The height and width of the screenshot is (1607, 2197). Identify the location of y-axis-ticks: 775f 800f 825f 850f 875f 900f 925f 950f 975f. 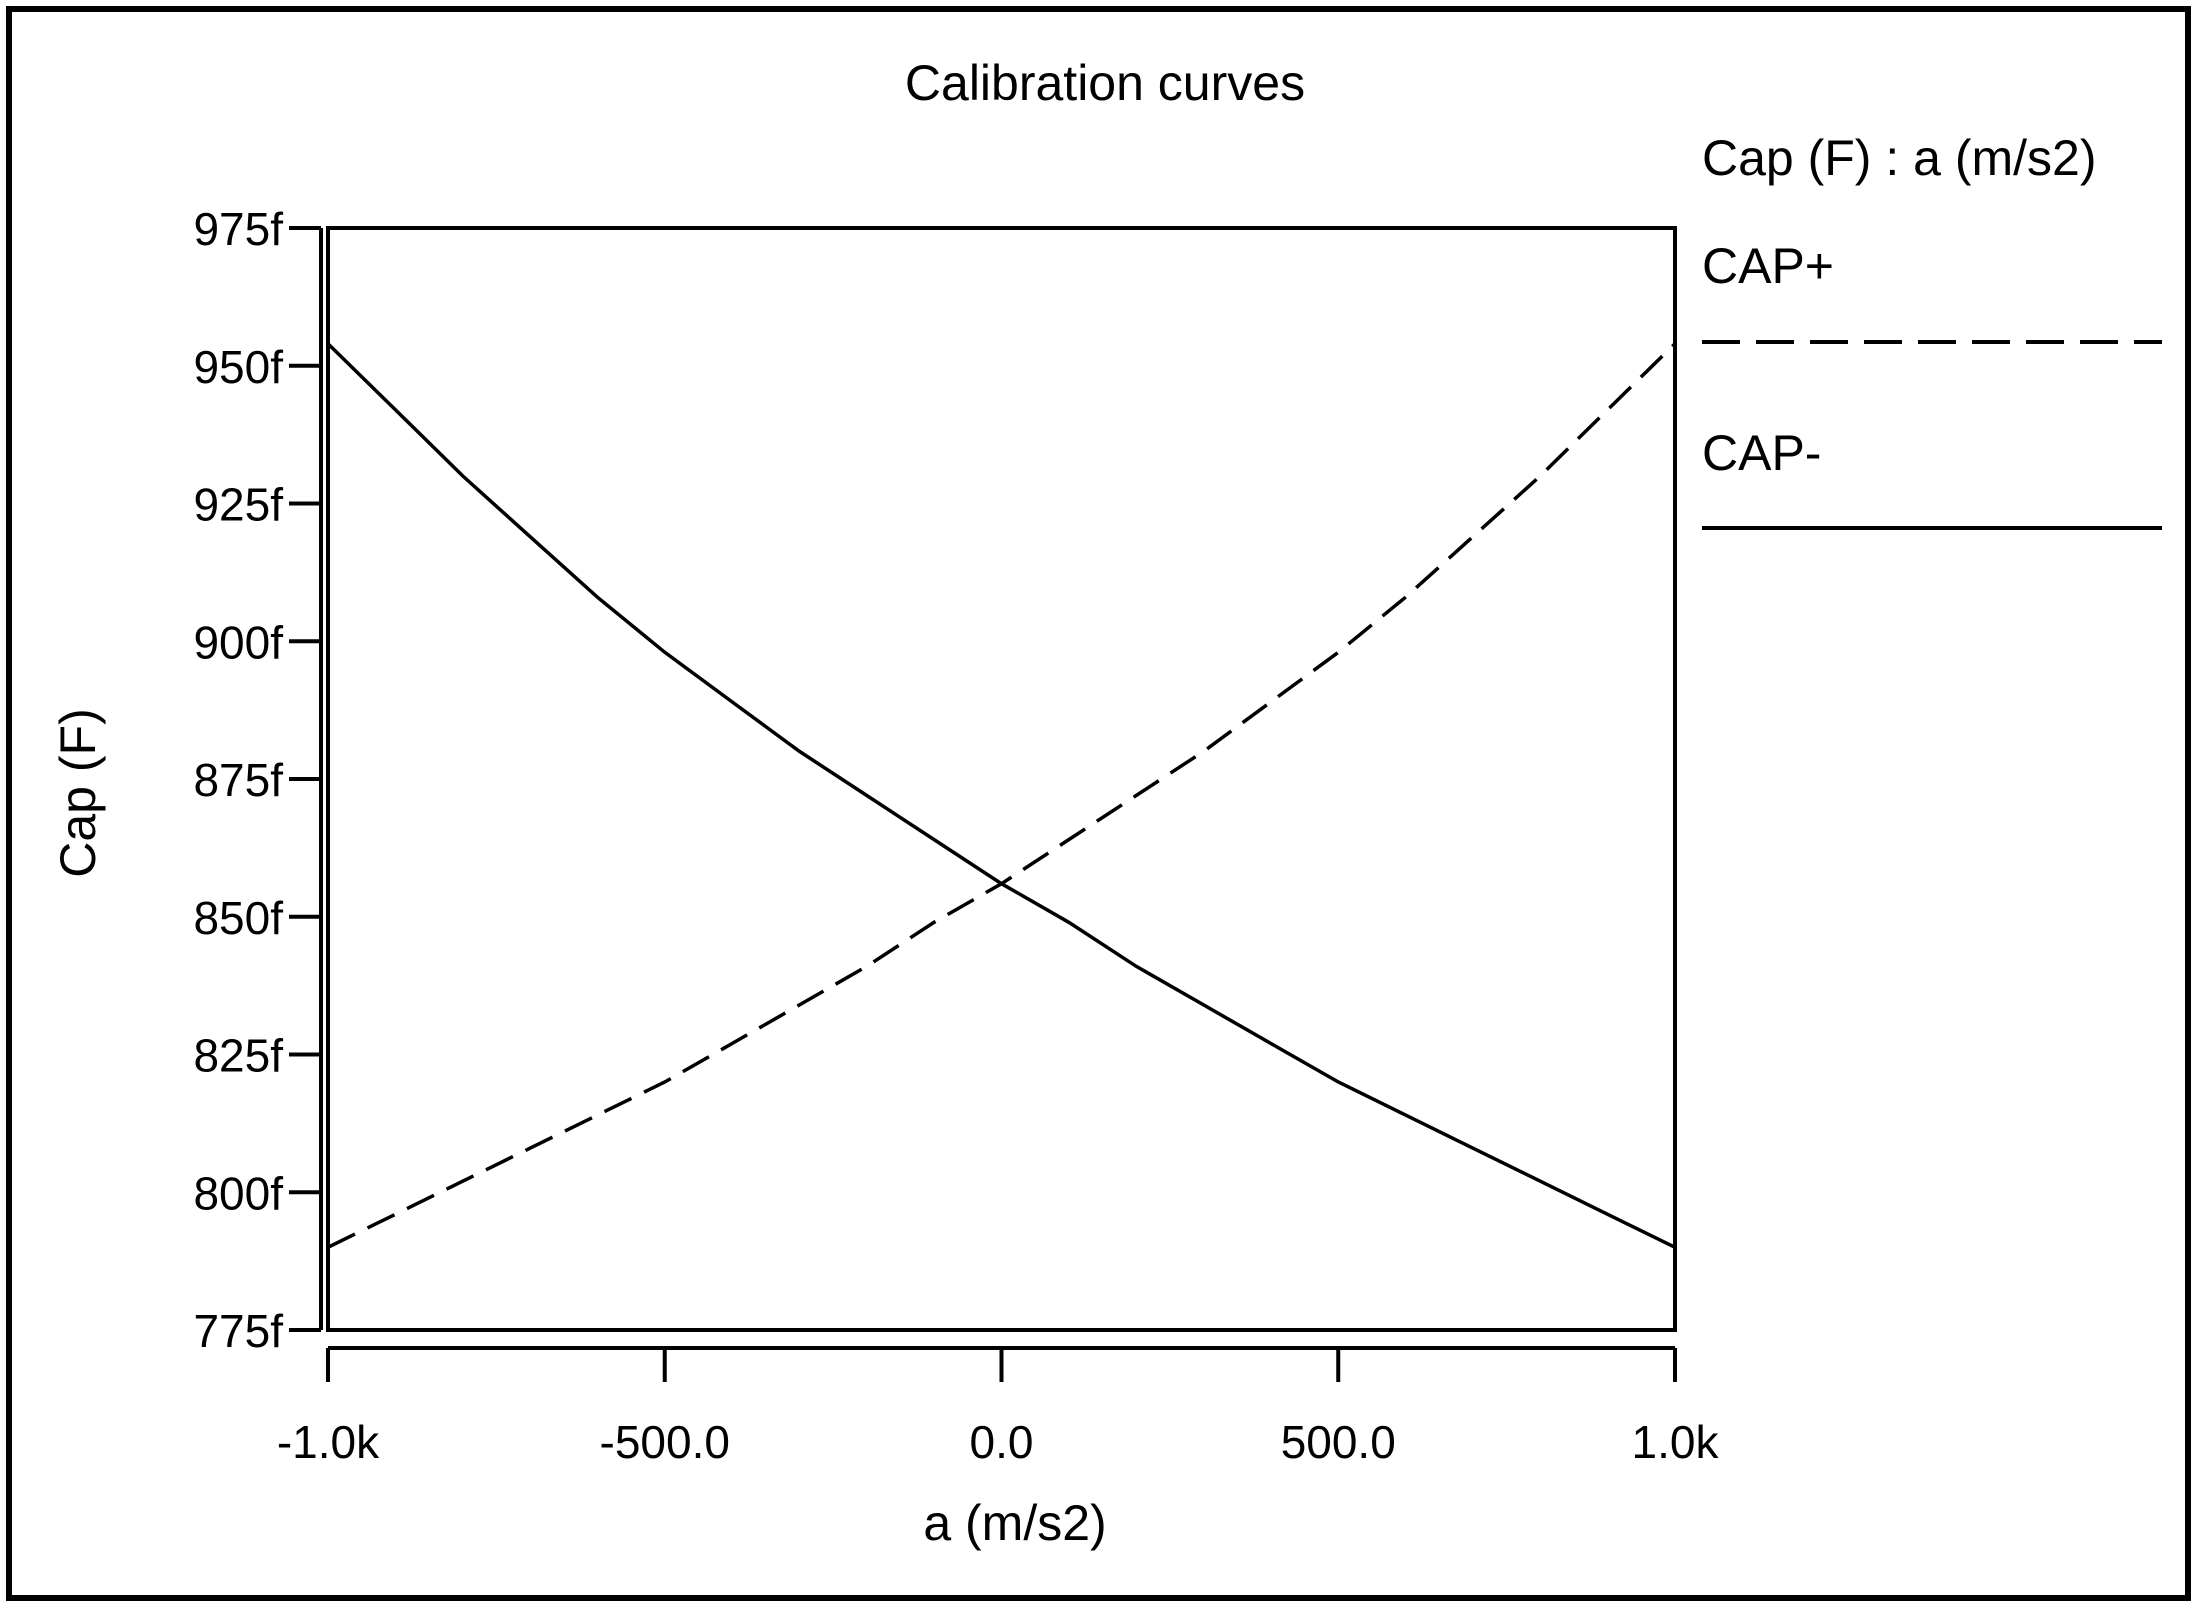
(257, 780).